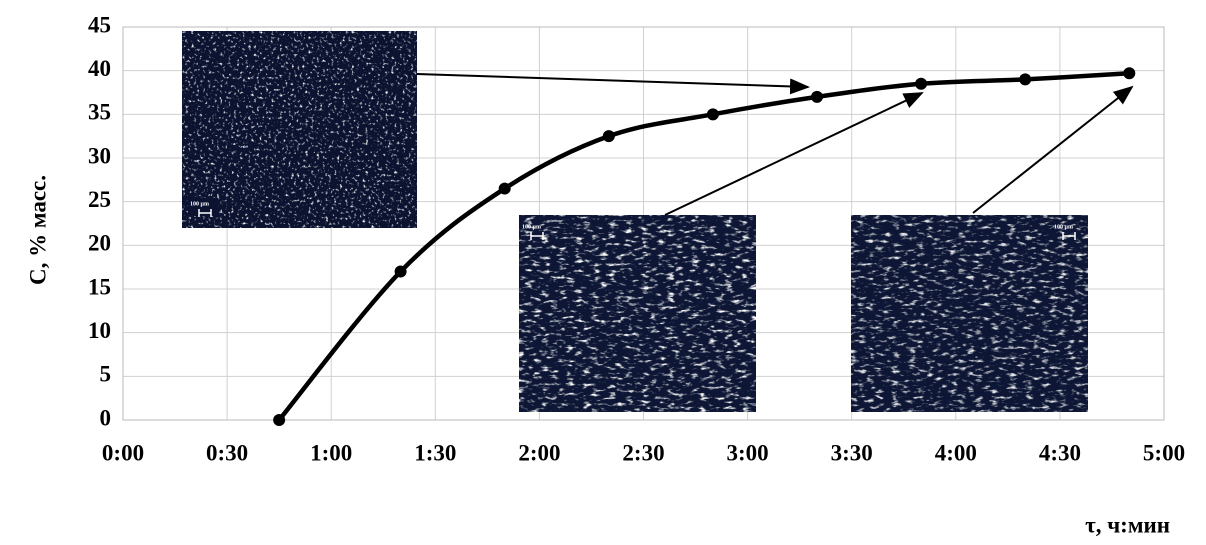 This screenshot has width=1206, height=545. What do you see at coordinates (99, 68) in the screenshot?
I see `y-tick-label: 40` at bounding box center [99, 68].